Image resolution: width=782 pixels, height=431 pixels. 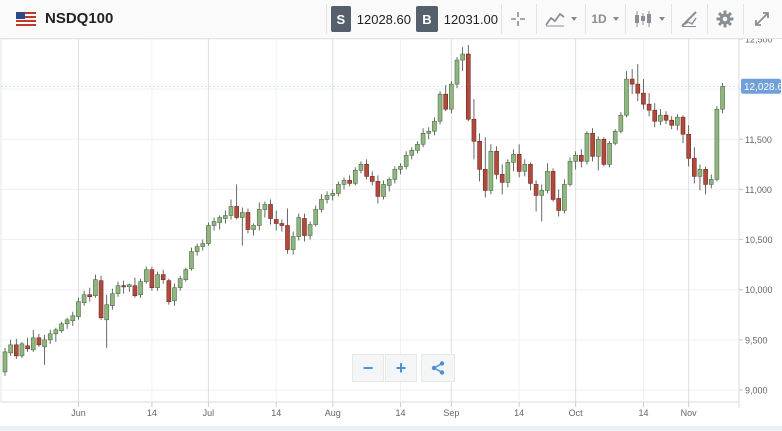 I want to click on fullscreen-button, so click(x=762, y=19).